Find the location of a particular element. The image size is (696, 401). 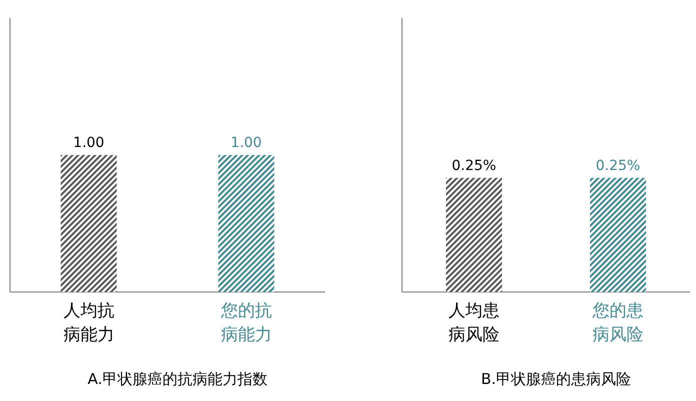

x-tick-label: 您的患病风险 is located at coordinates (618, 323).